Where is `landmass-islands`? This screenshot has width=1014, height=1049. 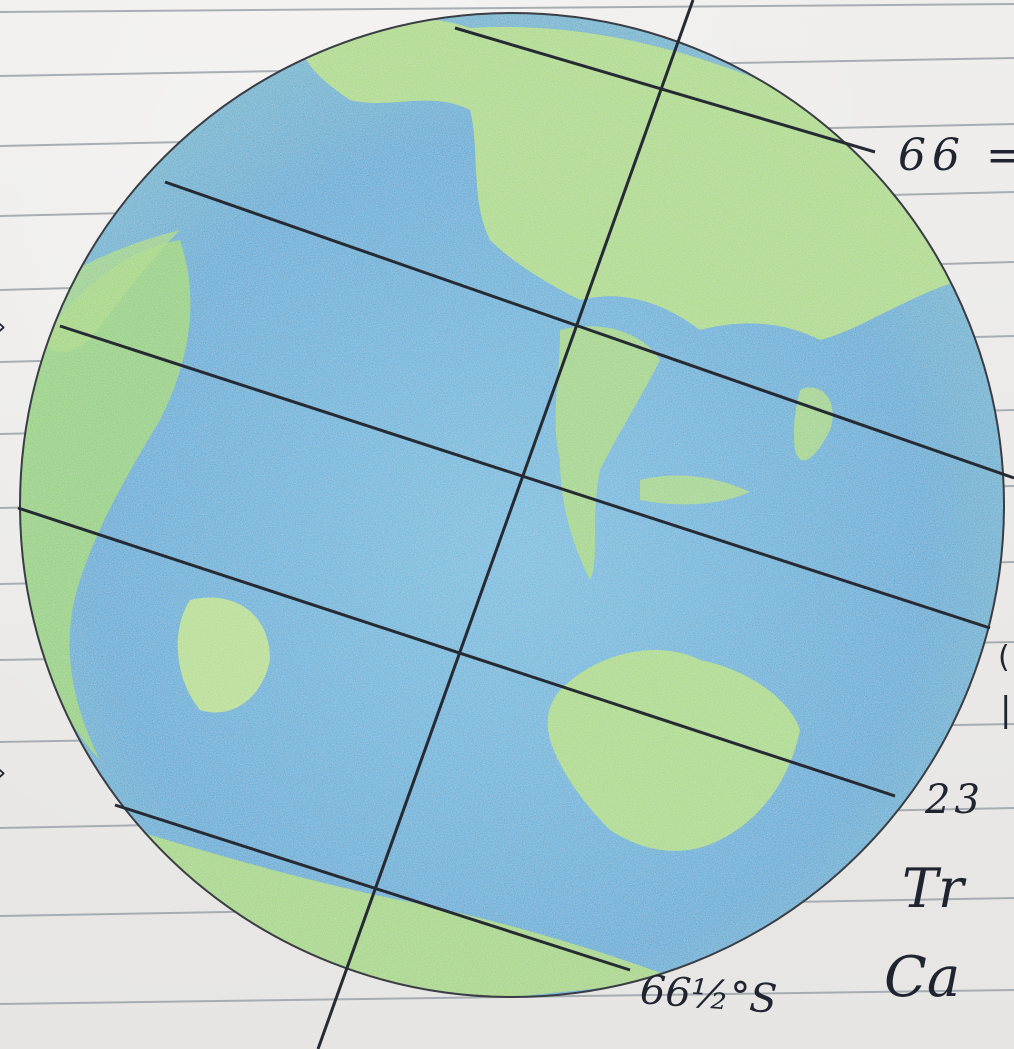
landmass-islands is located at coordinates (695, 490).